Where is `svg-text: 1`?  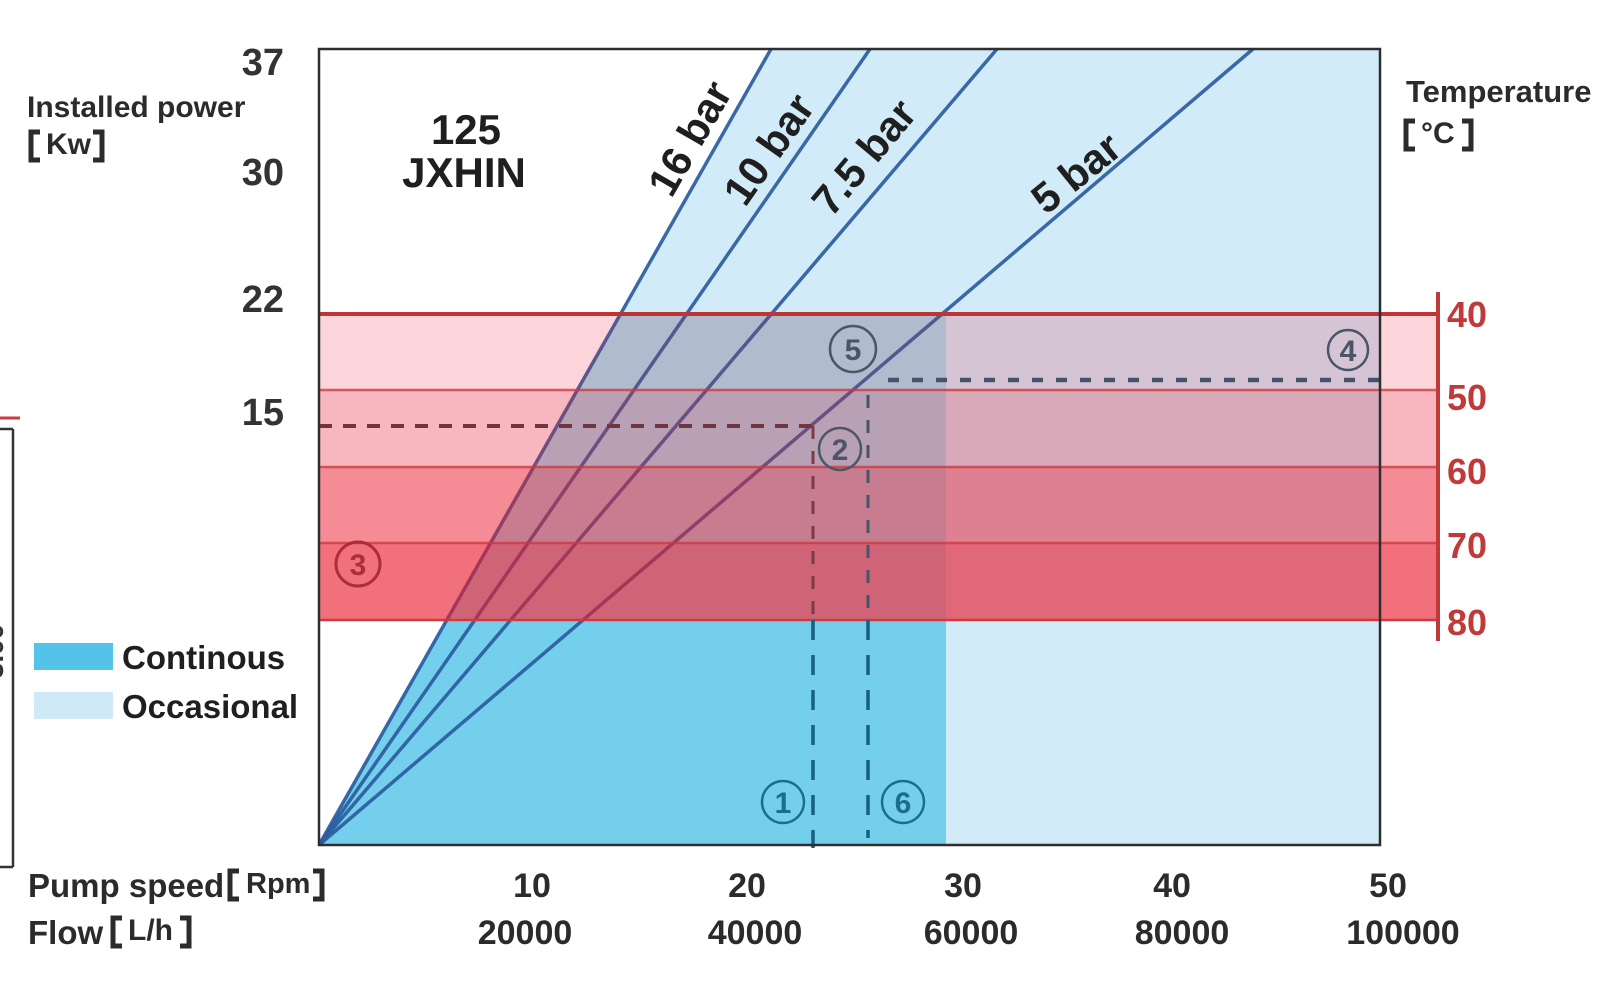 svg-text: 1 is located at coordinates (783, 803).